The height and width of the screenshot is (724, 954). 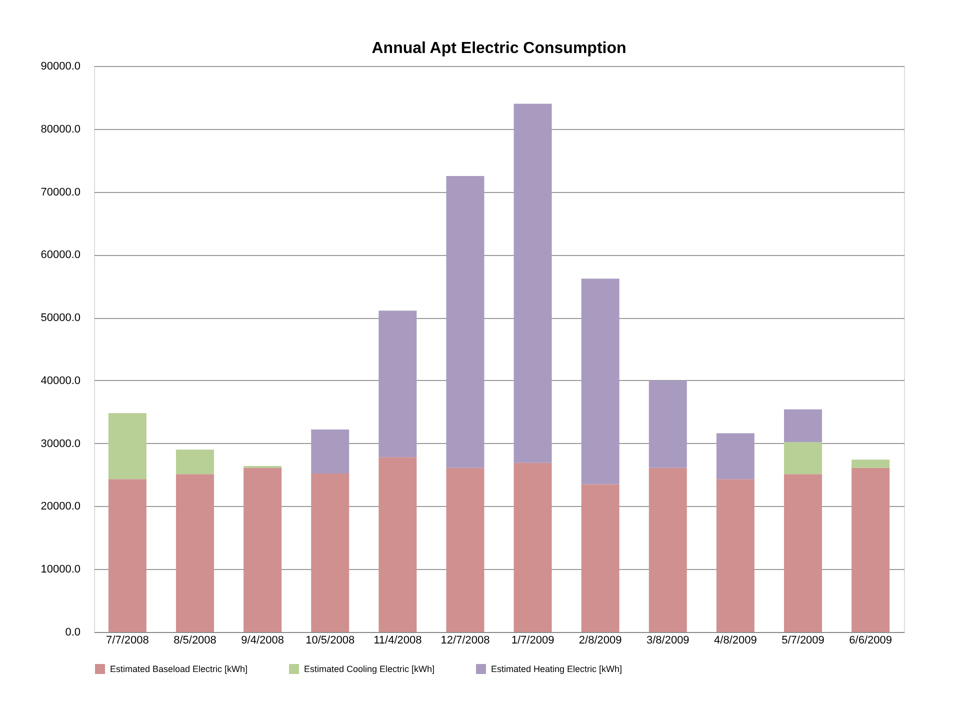 What do you see at coordinates (60, 570) in the screenshot?
I see `y-tick-label: 10000.0` at bounding box center [60, 570].